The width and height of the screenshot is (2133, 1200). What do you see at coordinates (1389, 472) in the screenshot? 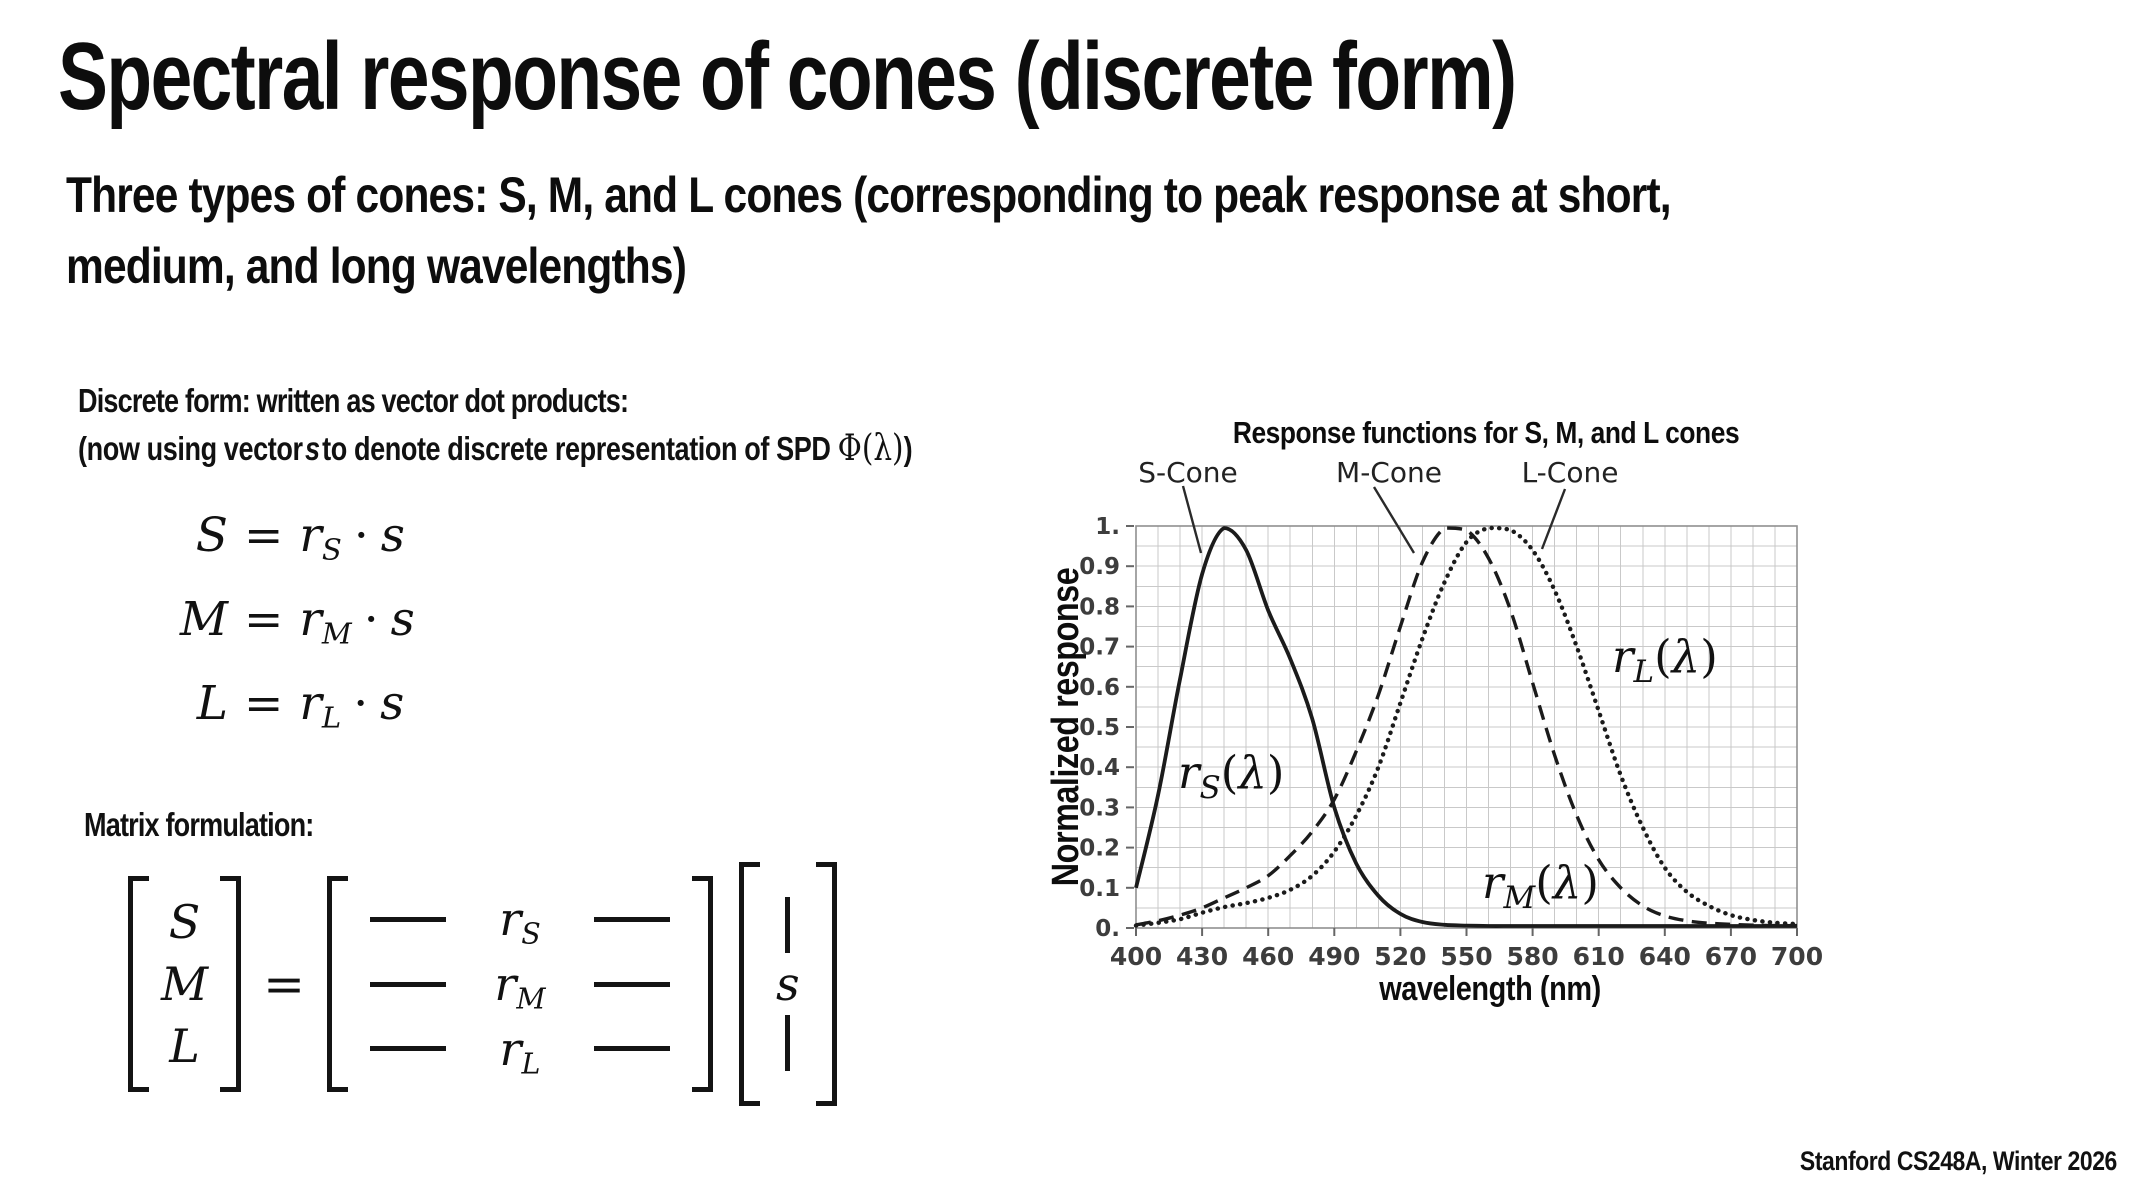
I see `legend-label-m-cone: M-Cone` at bounding box center [1389, 472].